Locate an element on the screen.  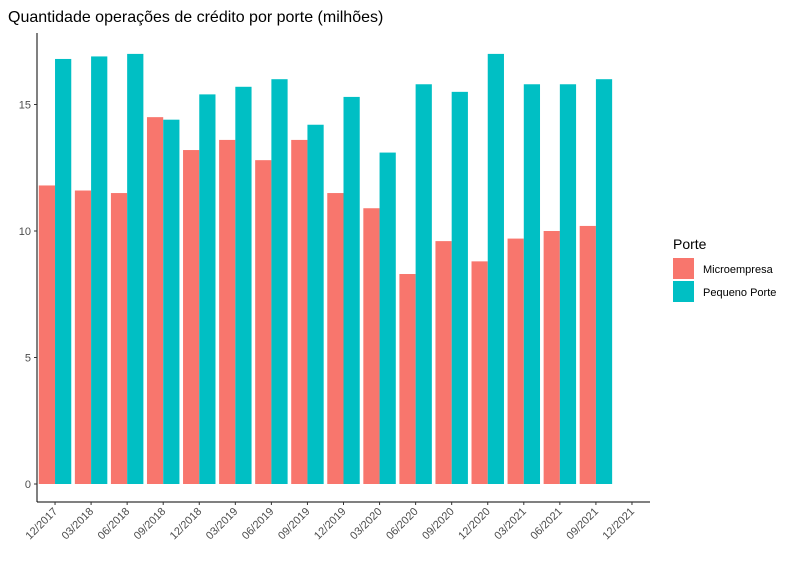
x-tick-label: 09/2021 is located at coordinates (582, 524).